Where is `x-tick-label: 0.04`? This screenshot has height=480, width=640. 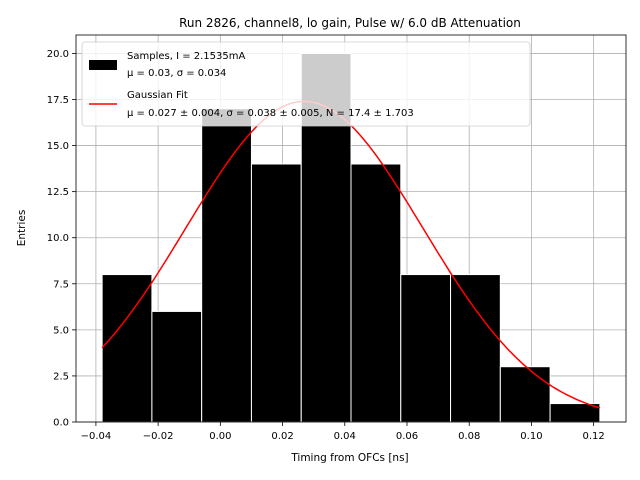
x-tick-label: 0.04 is located at coordinates (345, 436).